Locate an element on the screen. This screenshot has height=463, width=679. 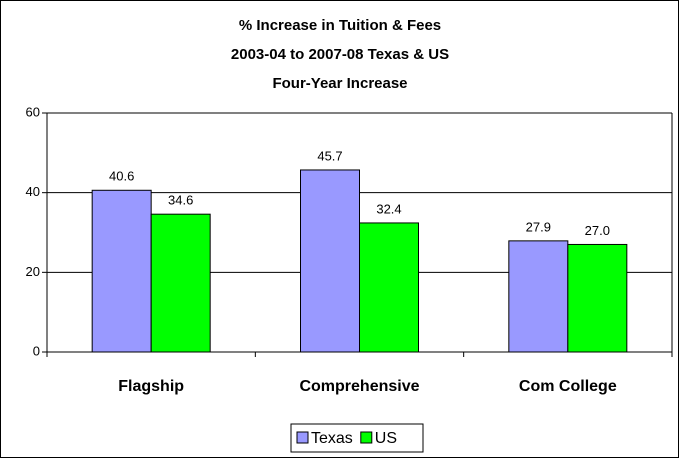
legend-label: Texas is located at coordinates (332, 438).